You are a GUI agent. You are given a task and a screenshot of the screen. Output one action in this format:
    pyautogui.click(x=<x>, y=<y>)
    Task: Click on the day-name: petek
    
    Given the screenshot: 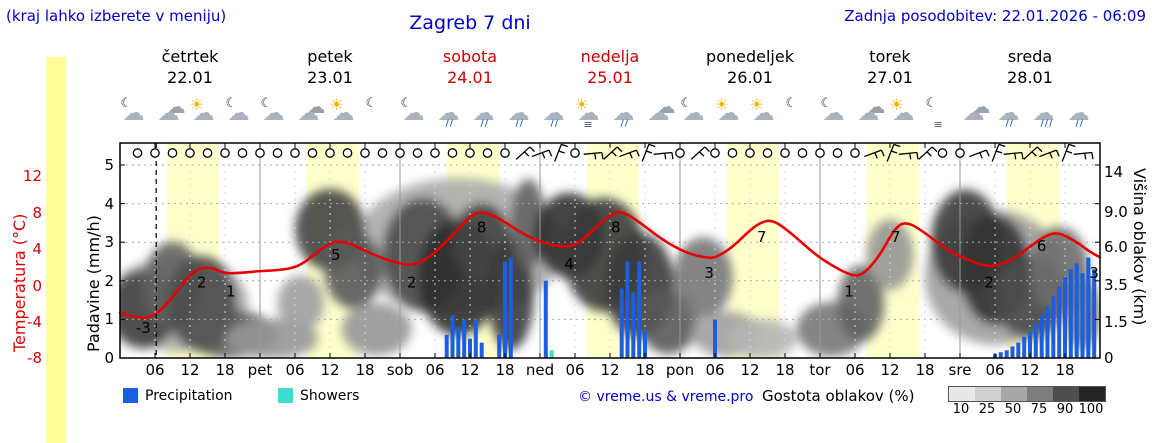 What is the action you would take?
    pyautogui.click(x=330, y=56)
    